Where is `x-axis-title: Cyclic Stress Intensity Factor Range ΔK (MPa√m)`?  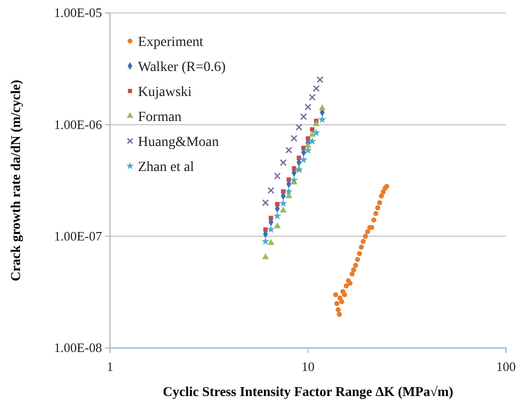
x-axis-title: Cyclic Stress Intensity Factor Range ΔK (MPa√m) is located at coordinates (308, 391).